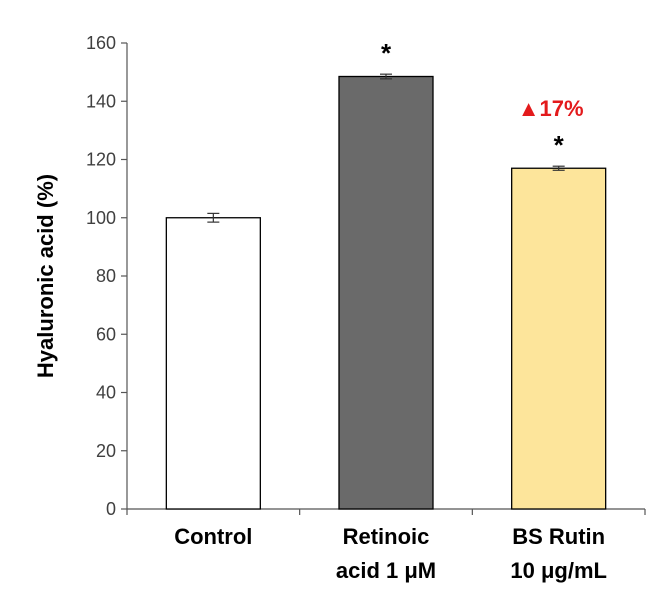  I want to click on y-tick-label: 80, so click(106, 276).